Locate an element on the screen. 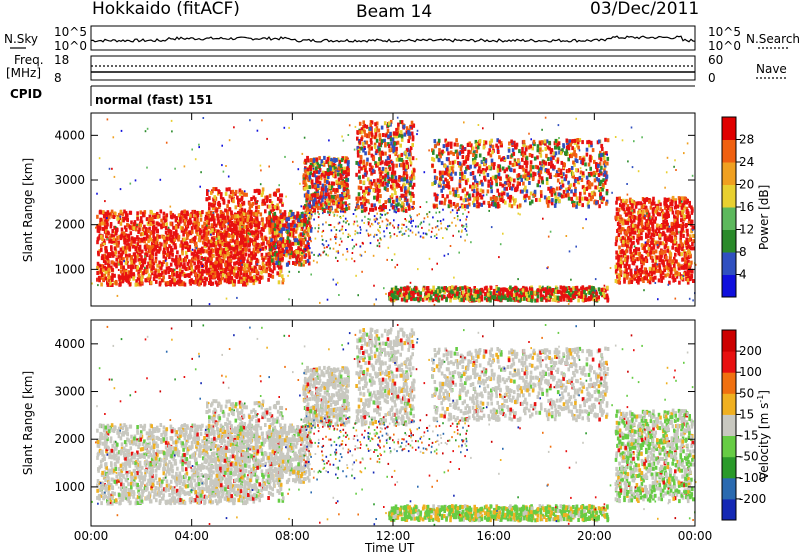 This screenshot has width=800, height=554. freq-top-tick: 18 is located at coordinates (61, 60).